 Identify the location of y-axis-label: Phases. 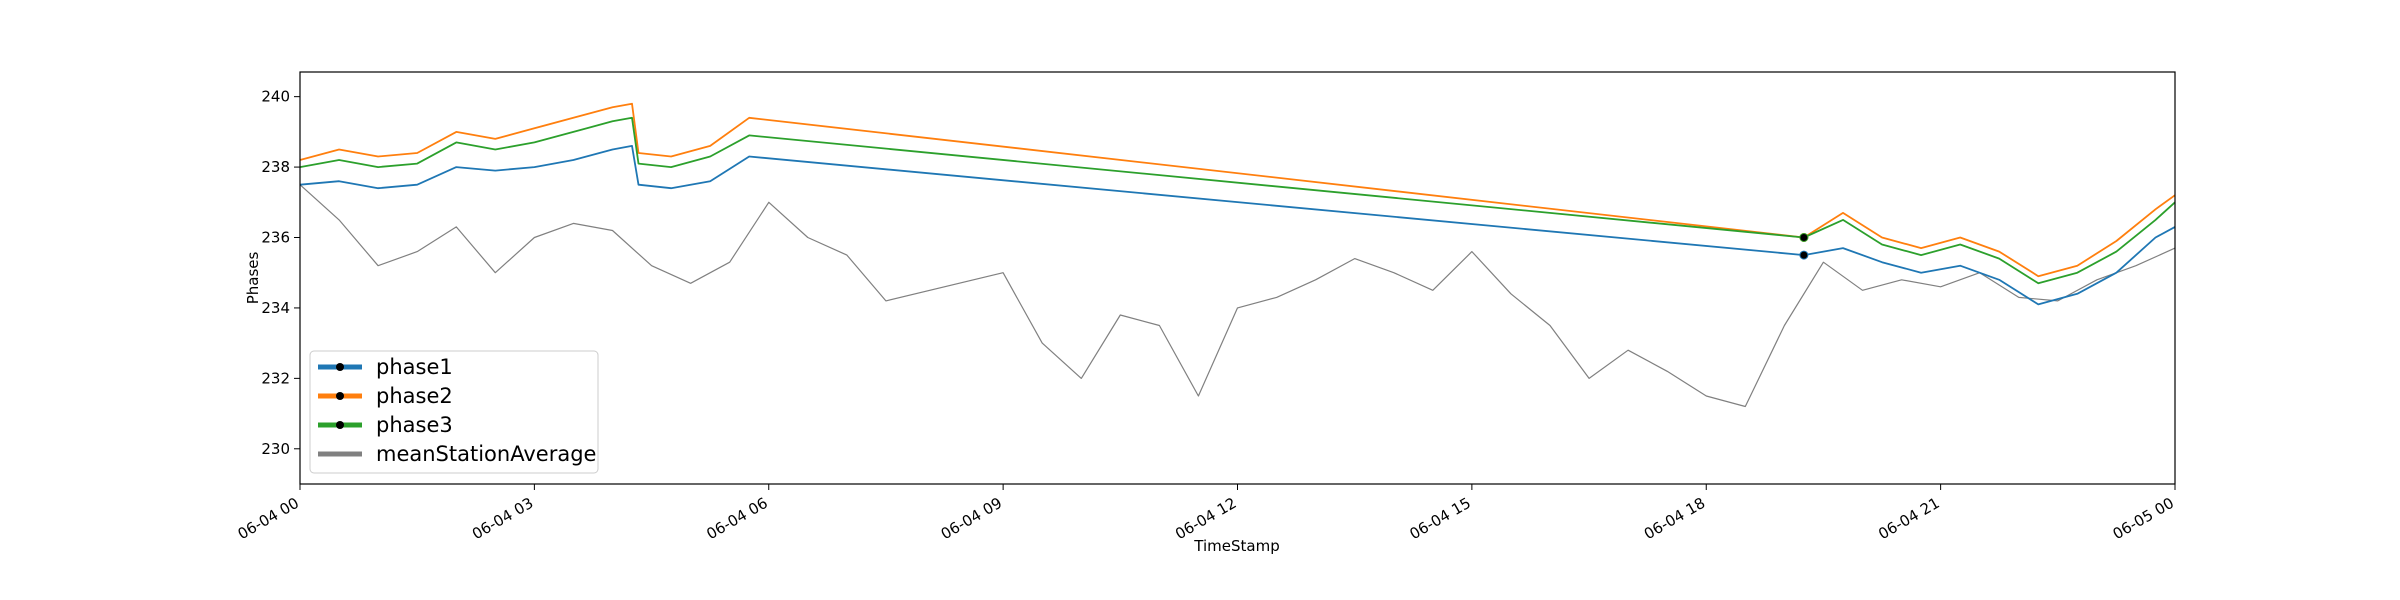
(253, 278).